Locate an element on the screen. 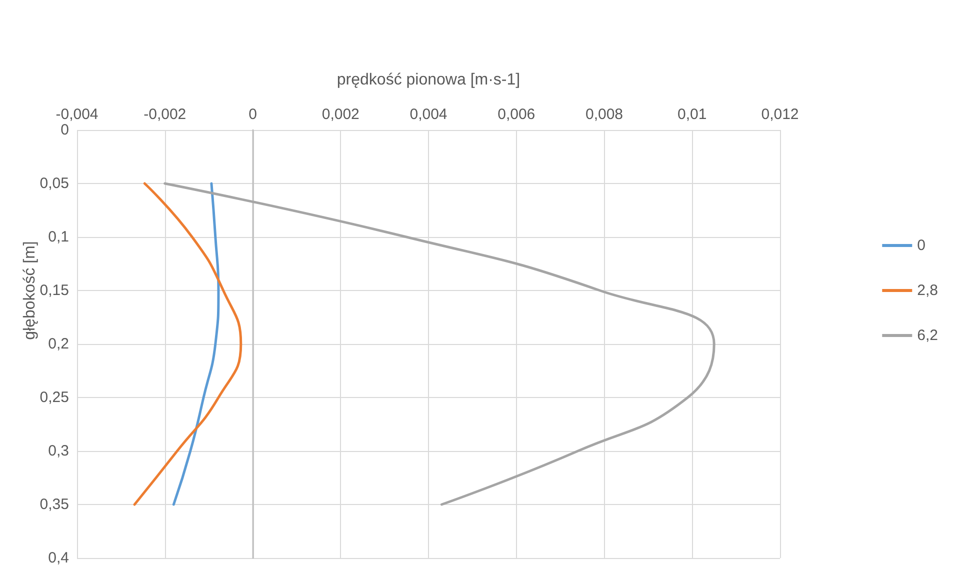  legend-label: 0 is located at coordinates (921, 245).